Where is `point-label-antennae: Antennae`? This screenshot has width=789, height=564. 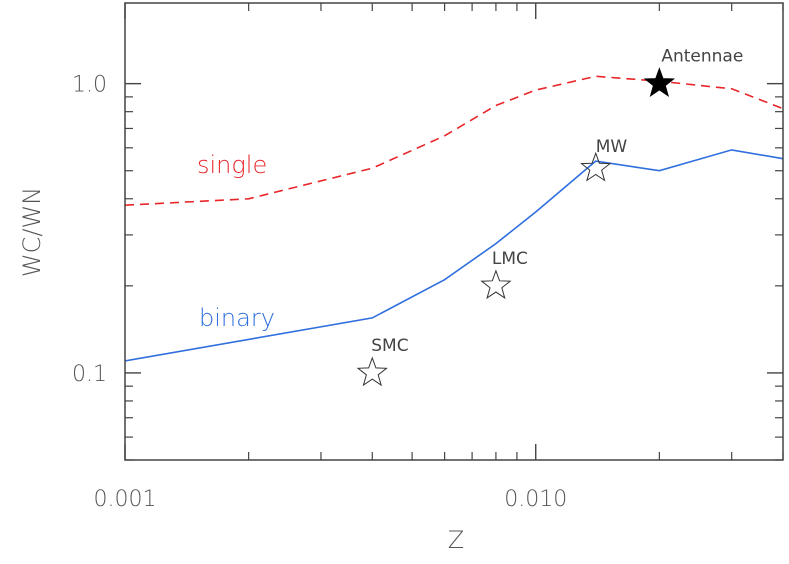 point-label-antennae: Antennae is located at coordinates (702, 57).